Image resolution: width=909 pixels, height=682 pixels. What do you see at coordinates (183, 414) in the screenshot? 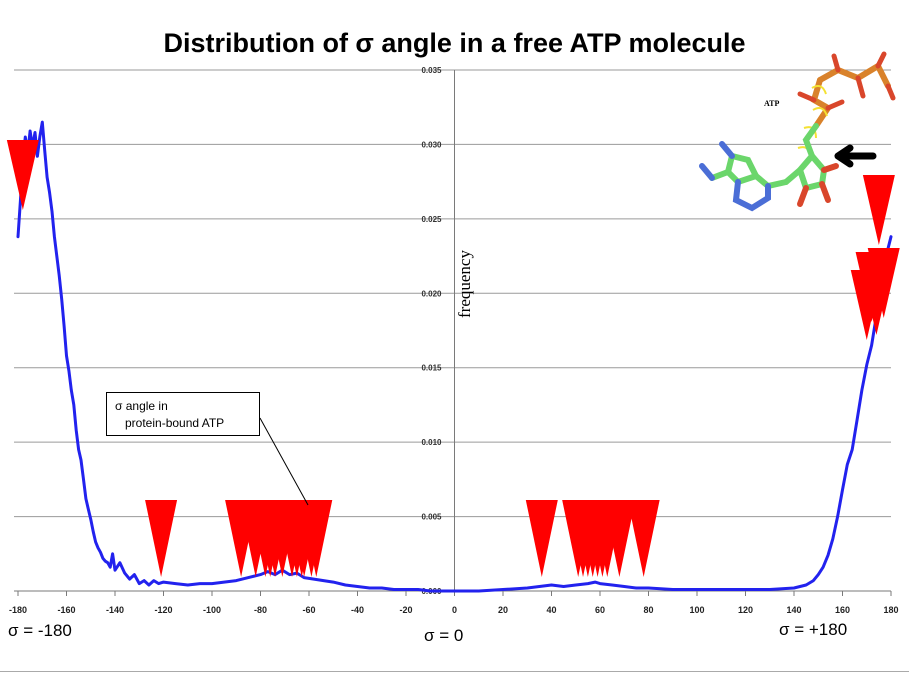
I see `callout-box: σ angle in protein-bound ATP` at bounding box center [183, 414].